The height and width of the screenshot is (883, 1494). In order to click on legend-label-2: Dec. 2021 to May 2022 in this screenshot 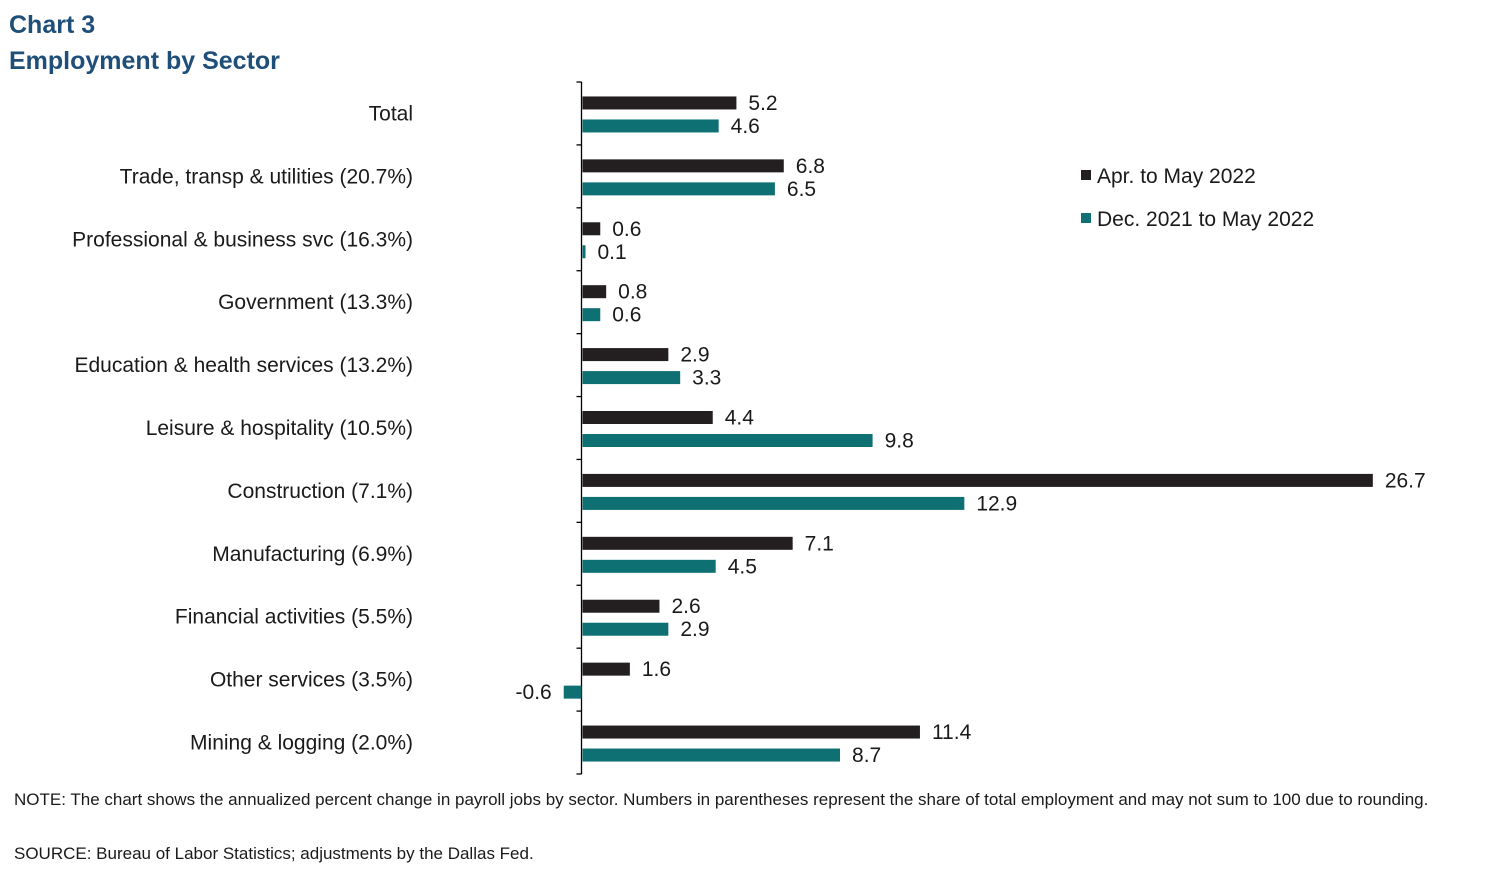, I will do `click(1205, 219)`.